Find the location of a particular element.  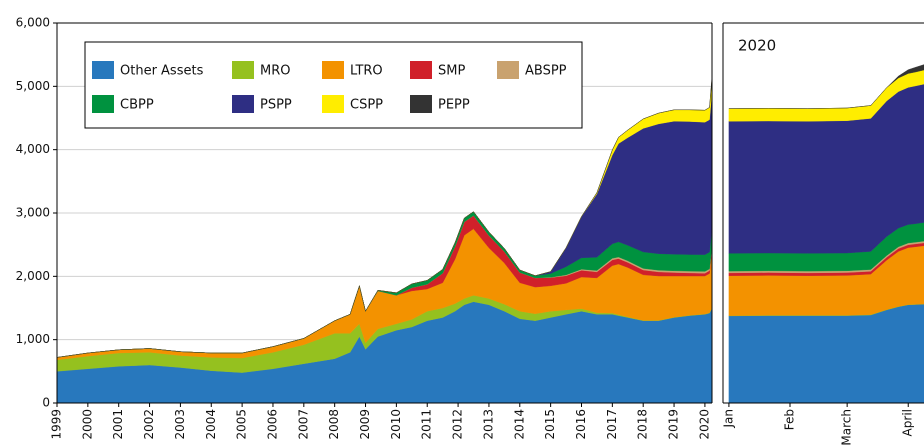

legend-label: MRO is located at coordinates (275, 71).